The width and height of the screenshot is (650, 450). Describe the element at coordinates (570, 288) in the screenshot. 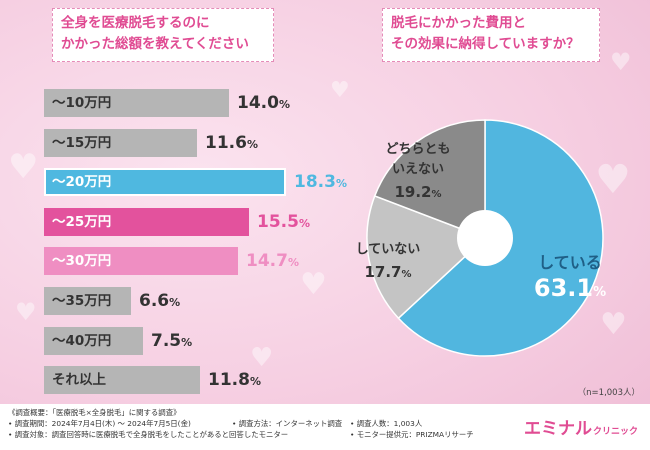

I see `pie-value-label: 63.1%` at that location.